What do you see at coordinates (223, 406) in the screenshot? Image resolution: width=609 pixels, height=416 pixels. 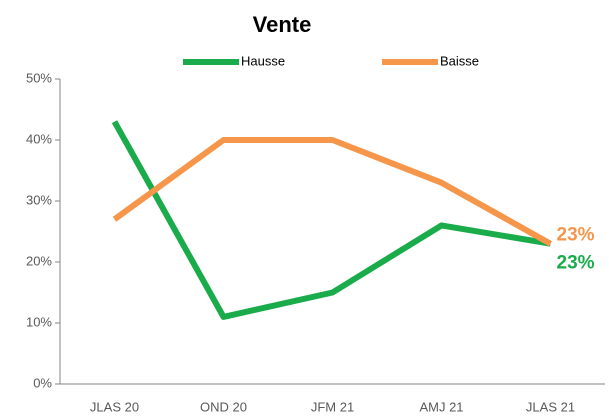 I see `x-tick-label: OND 20` at bounding box center [223, 406].